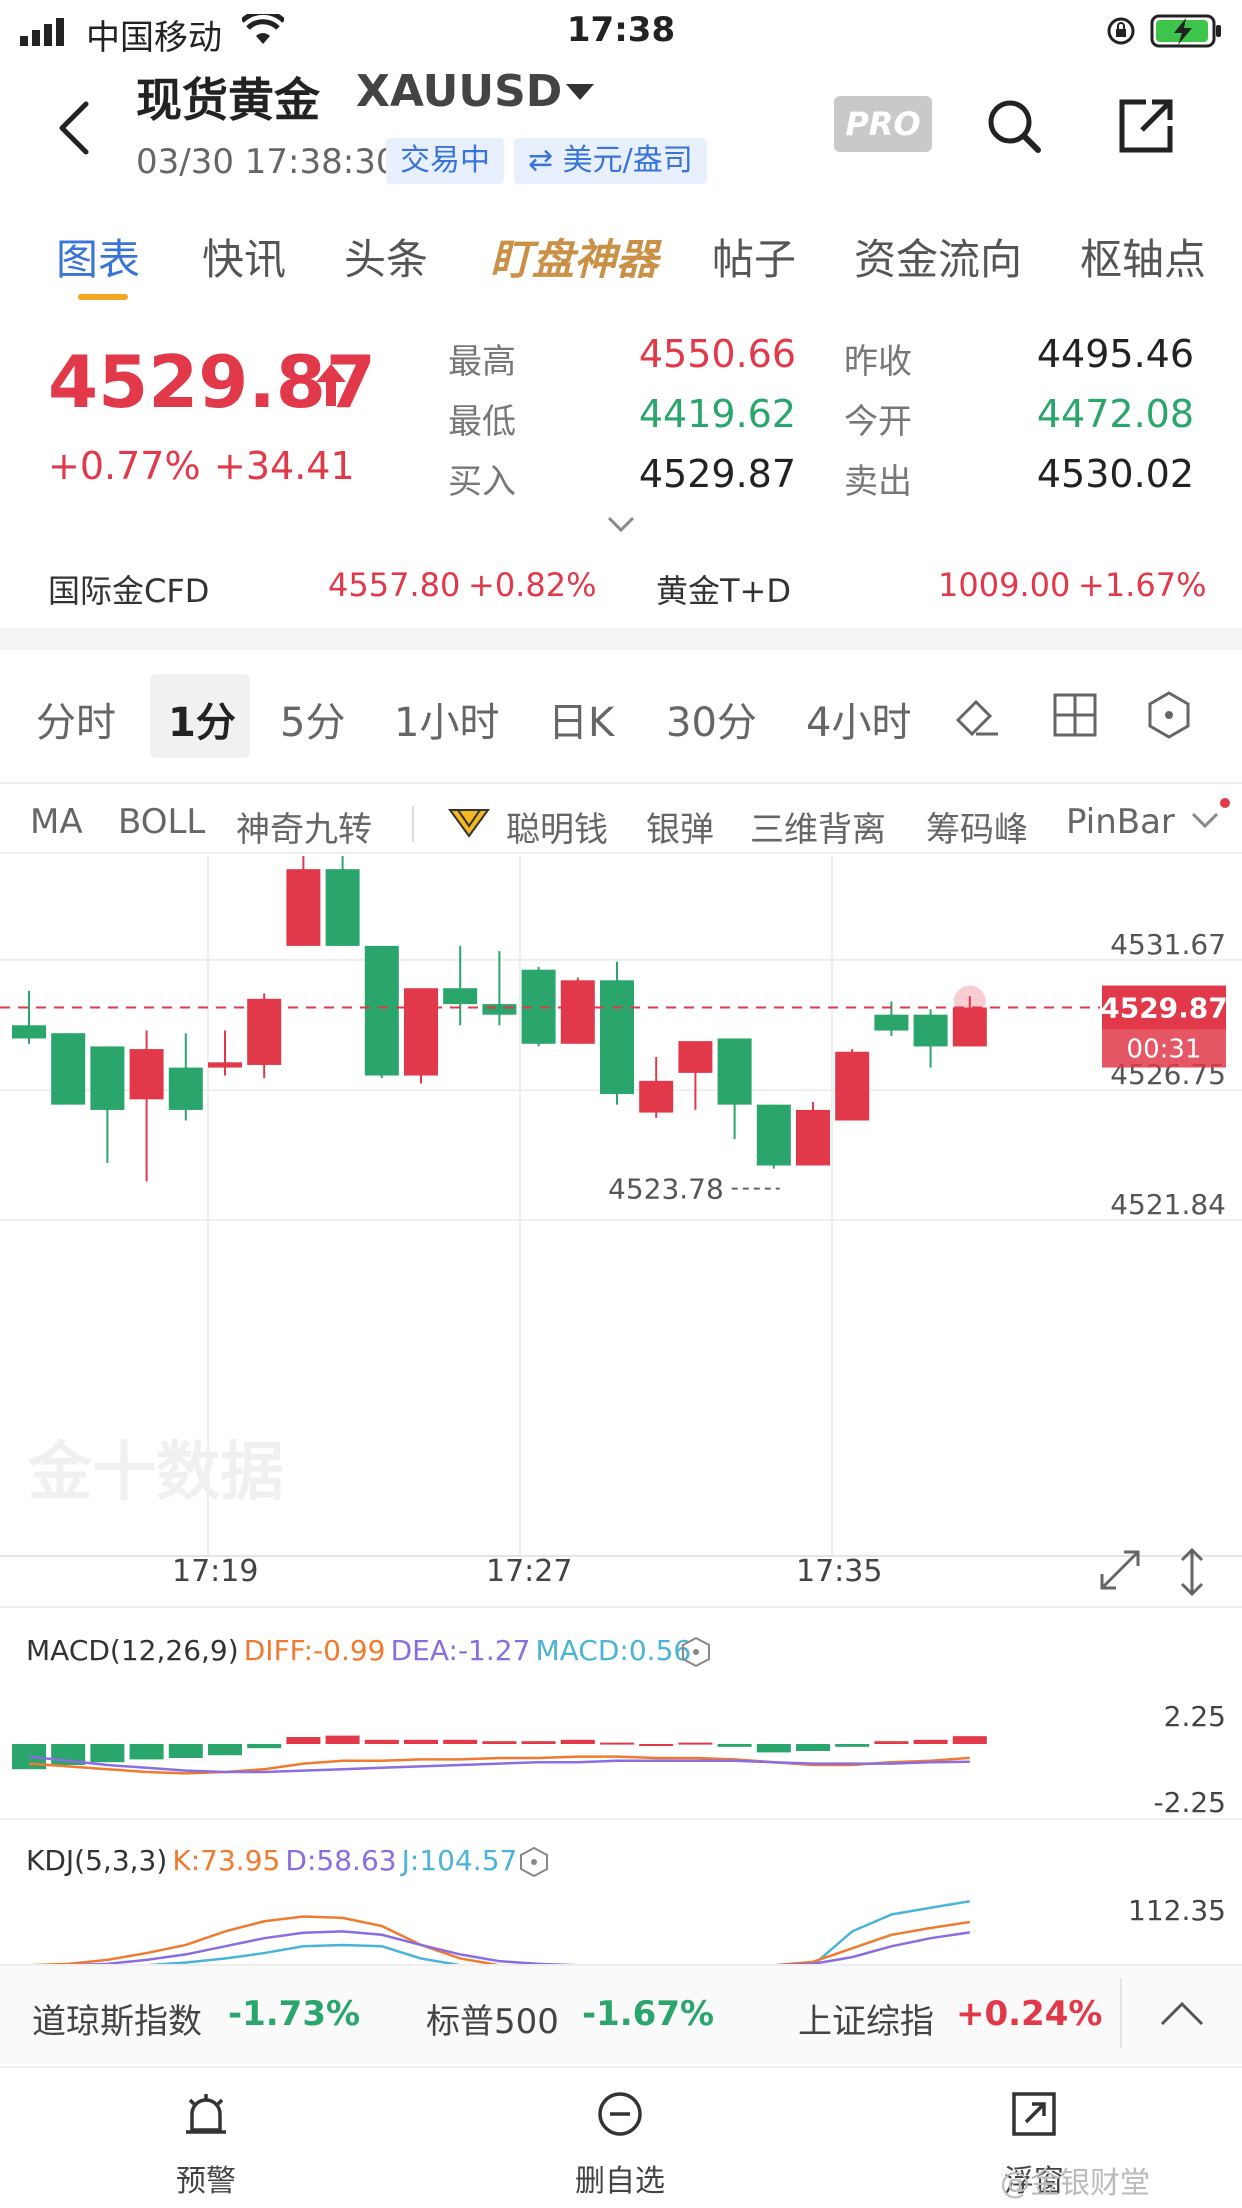 This screenshot has height=2208, width=1242. Describe the element at coordinates (1225, 803) in the screenshot. I see `new-indicator-dot` at that location.